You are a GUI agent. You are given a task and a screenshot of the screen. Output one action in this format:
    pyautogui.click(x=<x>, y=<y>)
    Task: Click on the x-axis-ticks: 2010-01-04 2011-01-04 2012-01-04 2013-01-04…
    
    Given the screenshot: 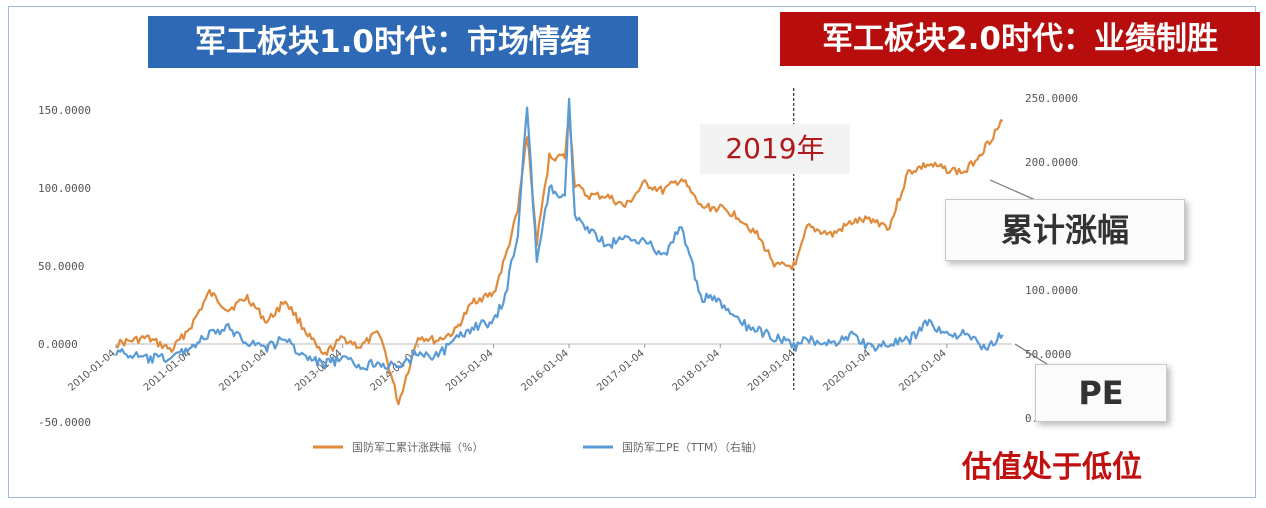 What is the action you would take?
    pyautogui.click(x=507, y=369)
    